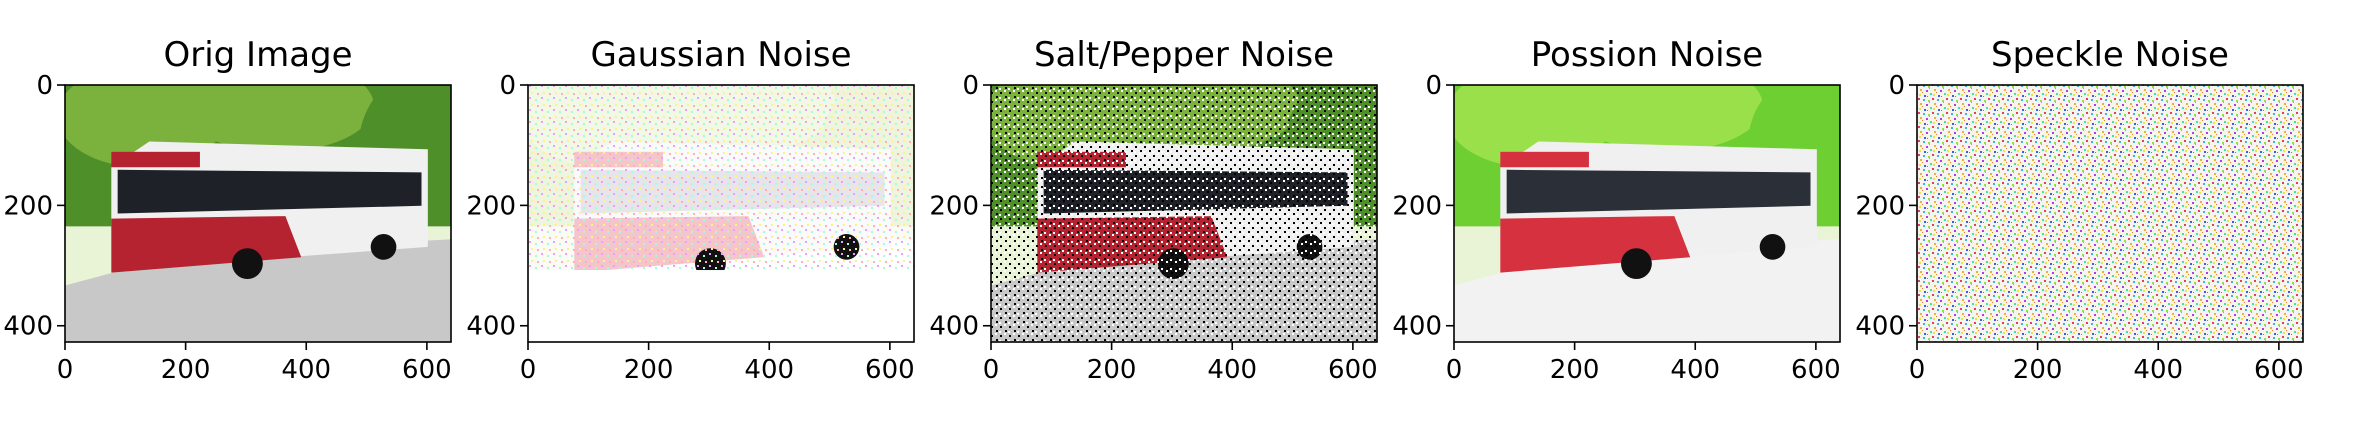  What do you see at coordinates (720, 55) in the screenshot?
I see `panel-title: Gaussian Noise` at bounding box center [720, 55].